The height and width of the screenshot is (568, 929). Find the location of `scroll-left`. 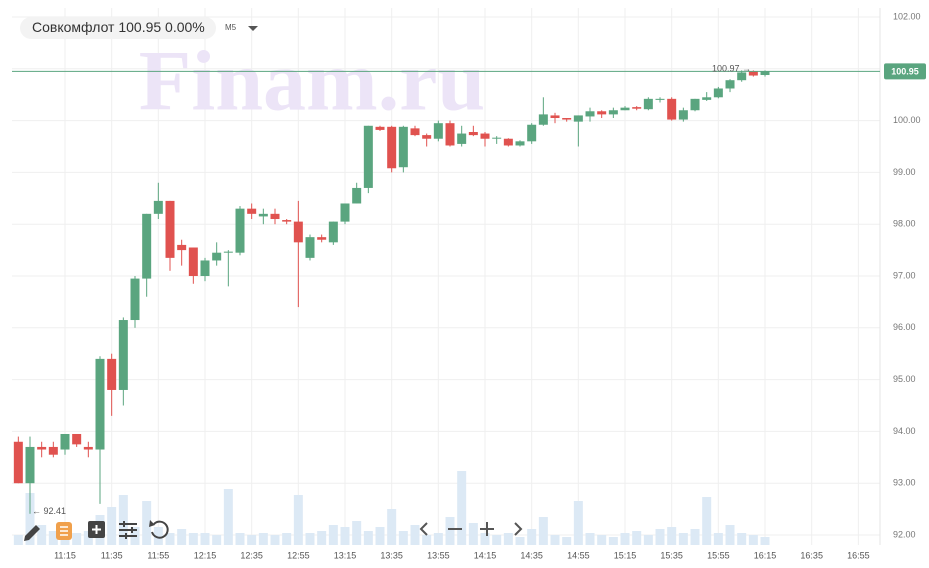

scroll-left is located at coordinates (423, 529).